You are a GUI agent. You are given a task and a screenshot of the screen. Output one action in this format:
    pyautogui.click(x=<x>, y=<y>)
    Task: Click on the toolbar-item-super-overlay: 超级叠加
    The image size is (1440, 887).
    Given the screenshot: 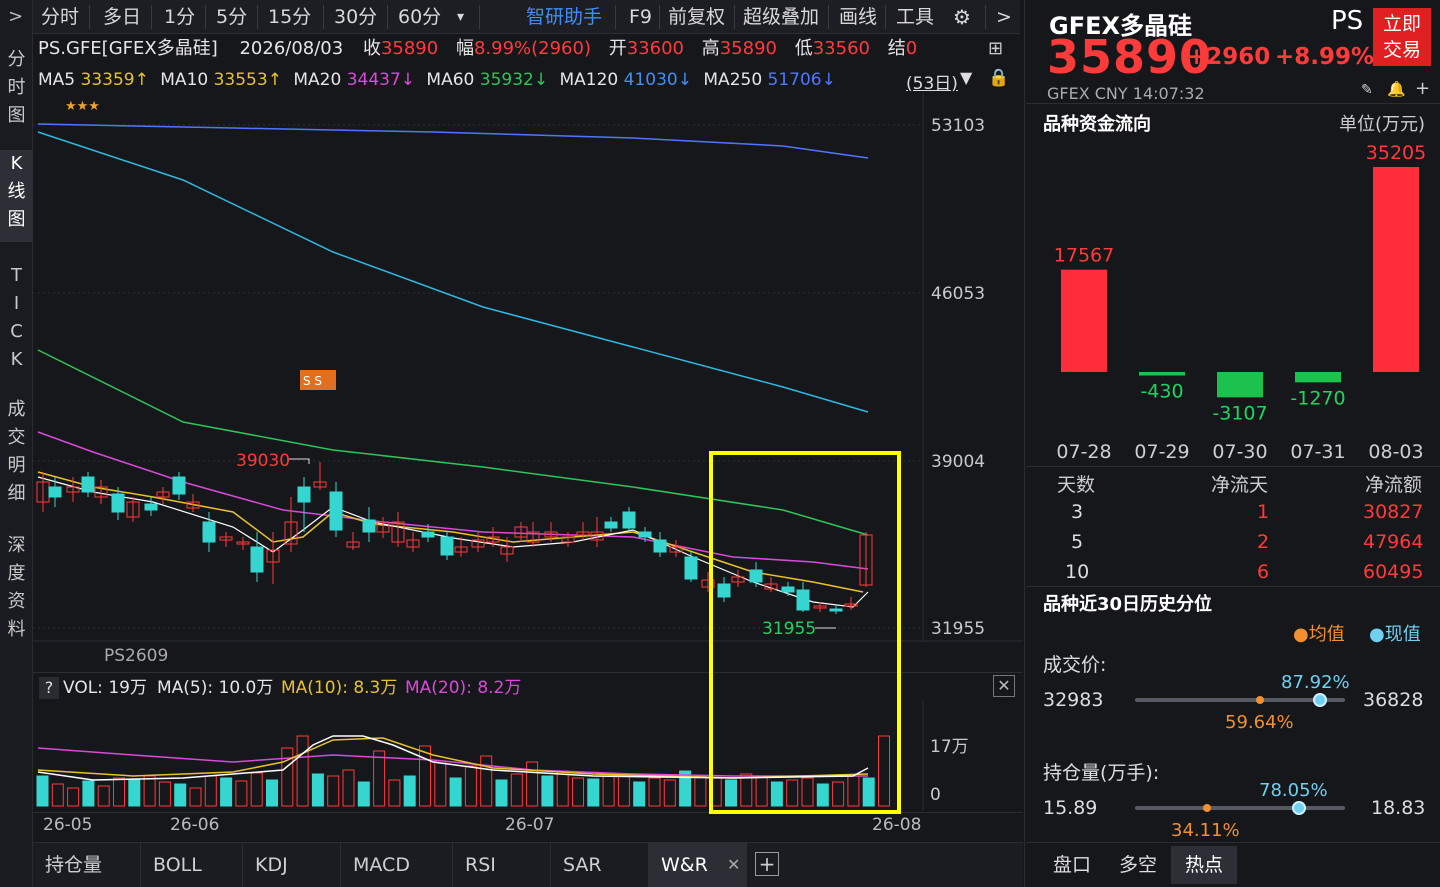 What is the action you would take?
    pyautogui.click(x=781, y=17)
    